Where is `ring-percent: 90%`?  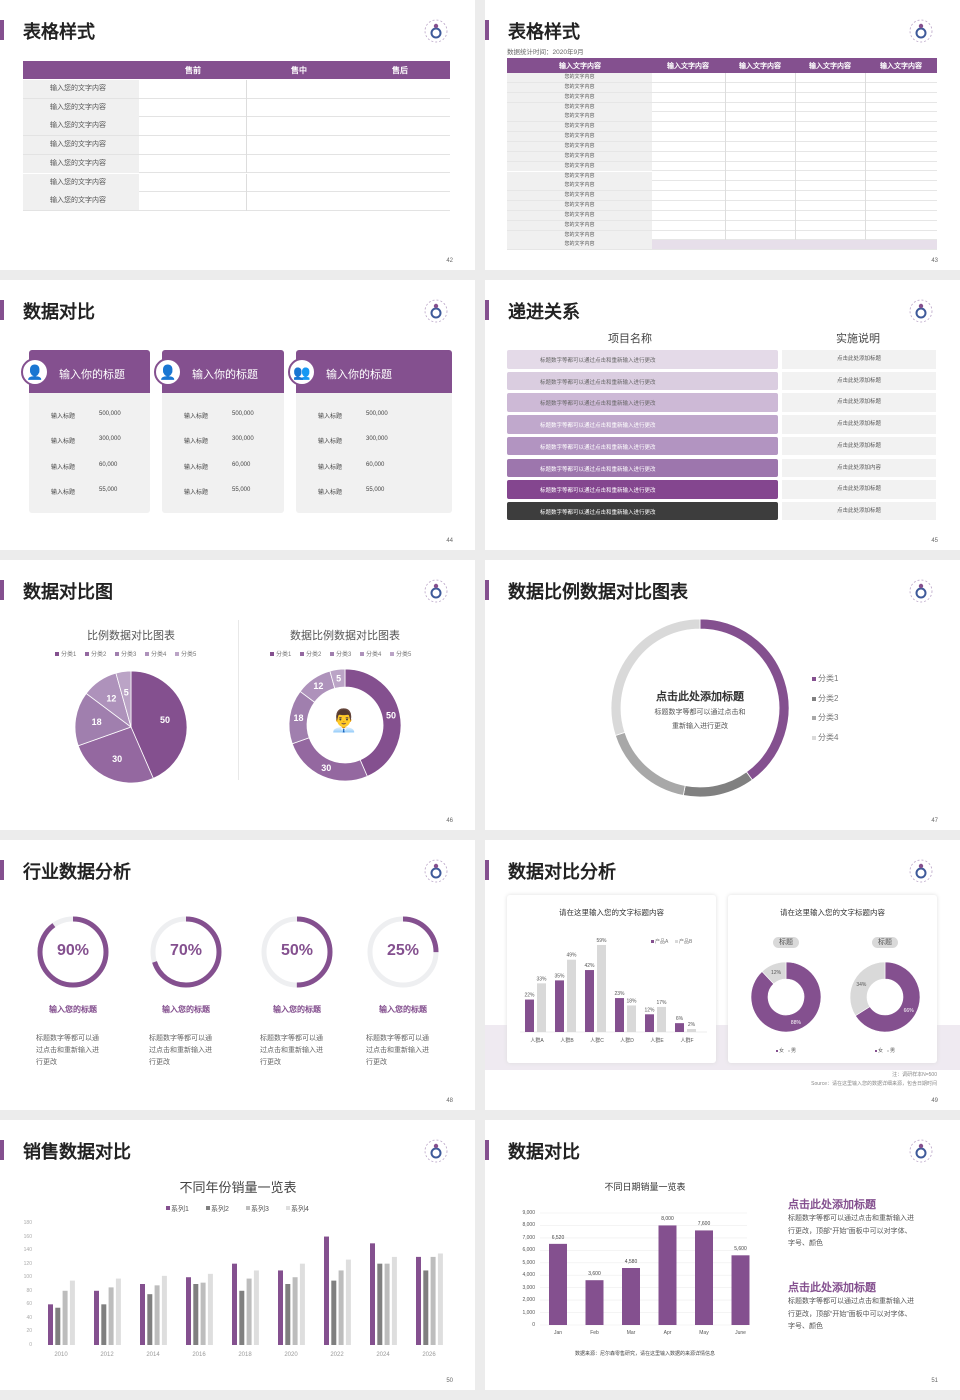 ring-percent: 90% is located at coordinates (73, 950).